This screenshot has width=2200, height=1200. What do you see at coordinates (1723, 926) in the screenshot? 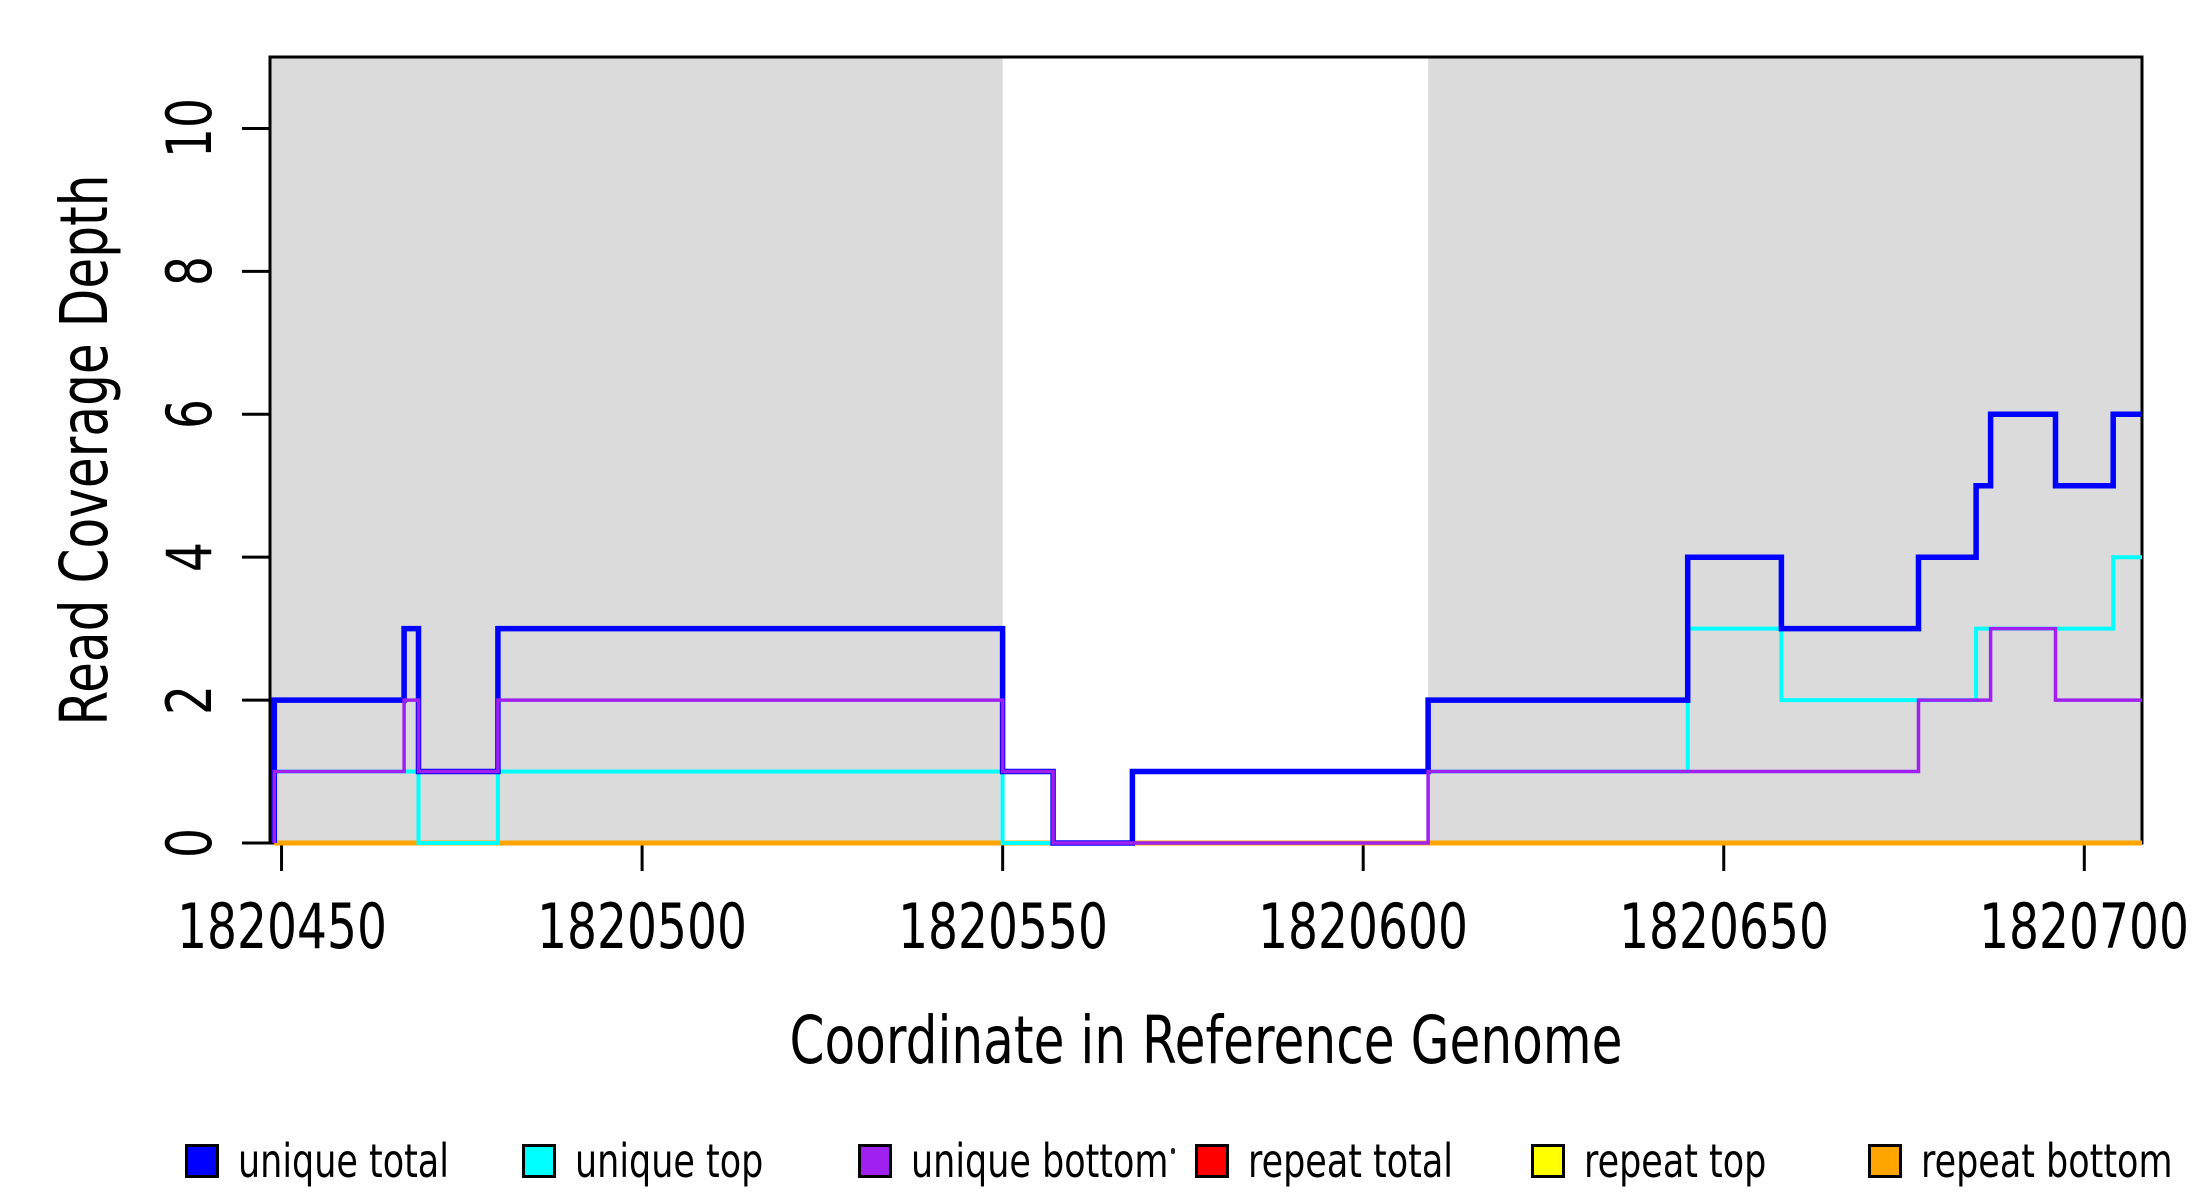
I see `x-tick-label-4: 1820650` at bounding box center [1723, 926].